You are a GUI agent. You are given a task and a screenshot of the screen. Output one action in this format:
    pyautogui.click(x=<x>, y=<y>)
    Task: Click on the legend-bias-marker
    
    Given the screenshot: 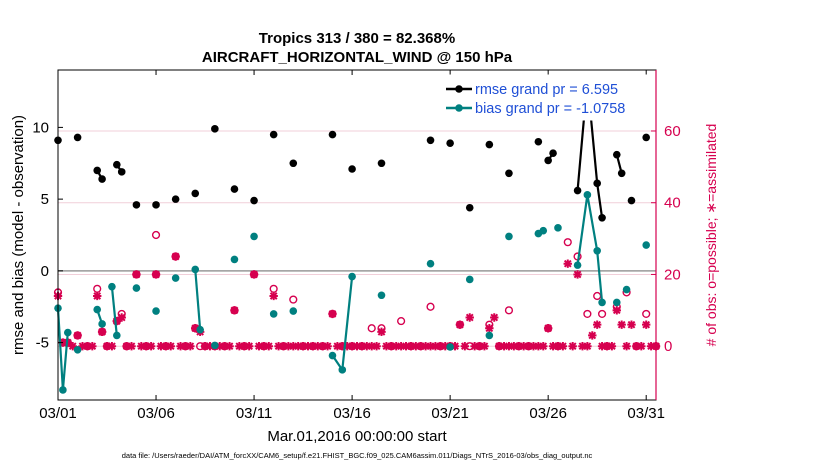 What is the action you would take?
    pyautogui.click(x=459, y=108)
    